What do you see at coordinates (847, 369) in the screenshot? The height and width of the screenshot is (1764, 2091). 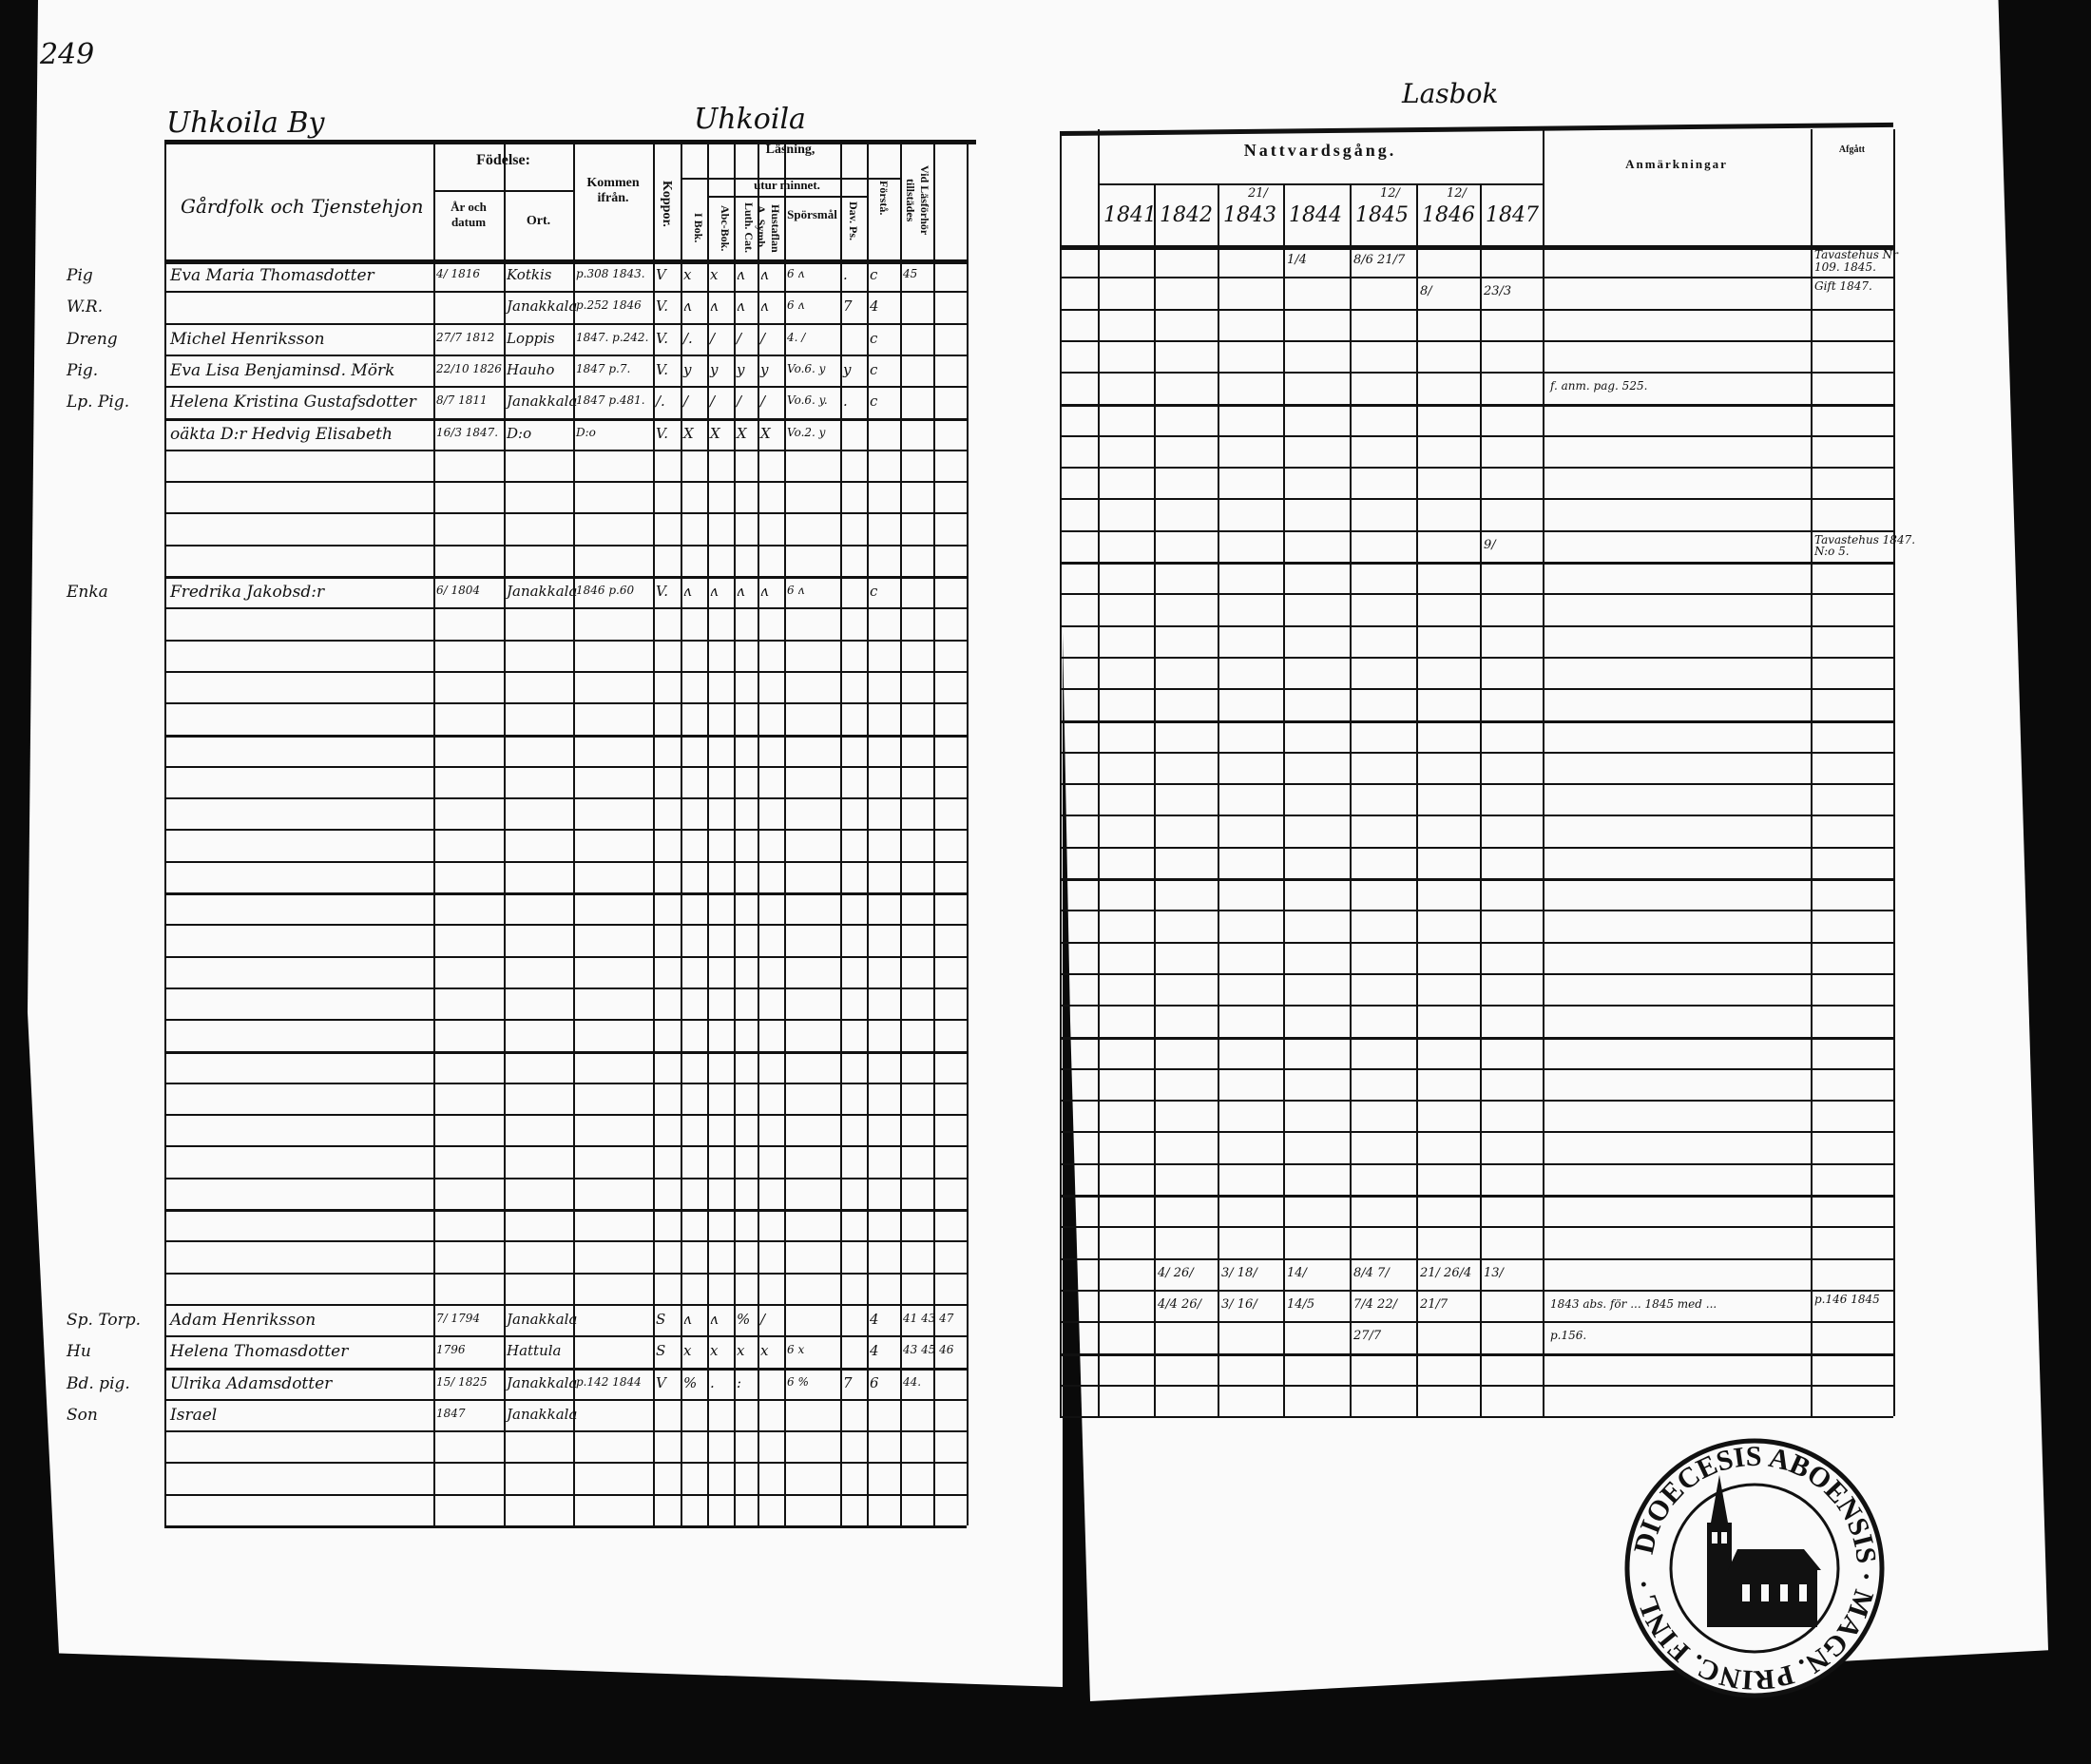 I see `cell-dav: y` at bounding box center [847, 369].